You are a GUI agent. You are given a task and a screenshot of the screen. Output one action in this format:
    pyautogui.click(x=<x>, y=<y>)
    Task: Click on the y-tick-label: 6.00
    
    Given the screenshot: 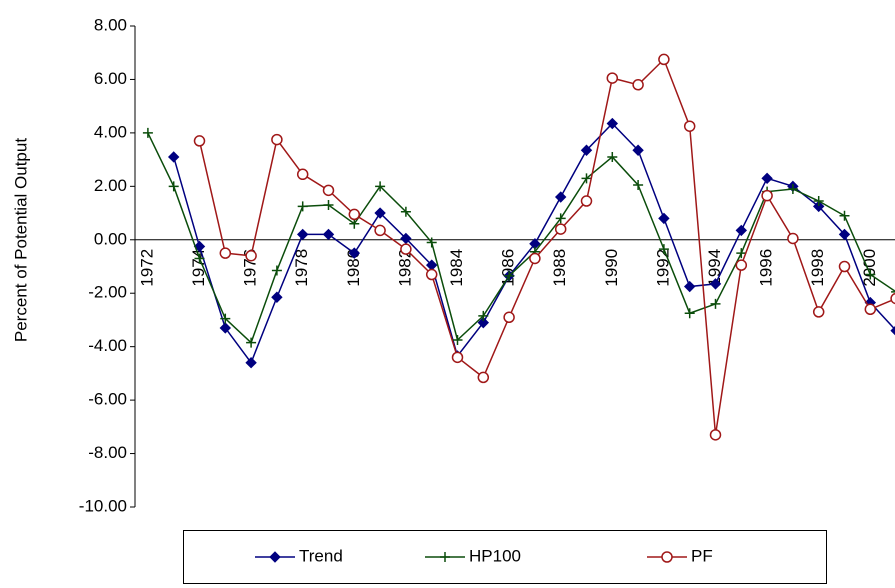 What is the action you would take?
    pyautogui.click(x=110, y=78)
    